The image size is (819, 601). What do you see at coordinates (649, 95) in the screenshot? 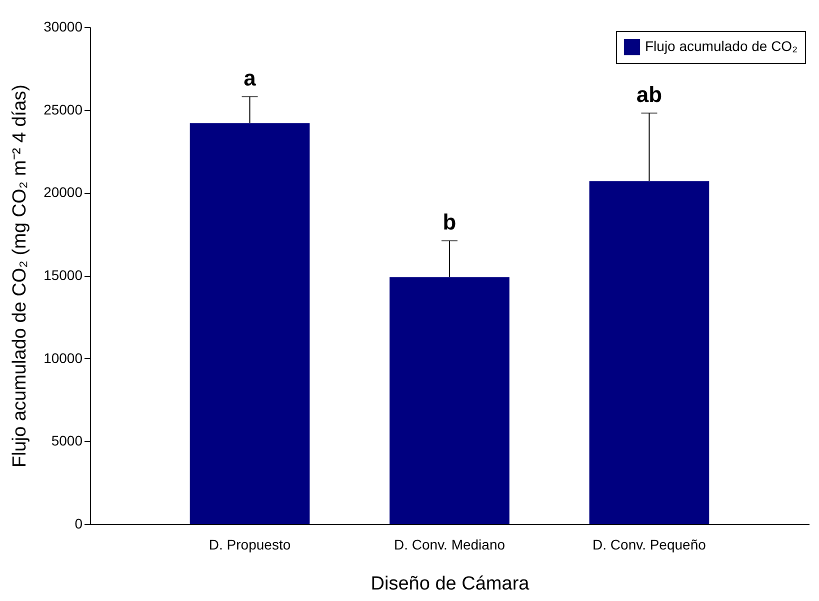
I see `annotation: ab` at bounding box center [649, 95].